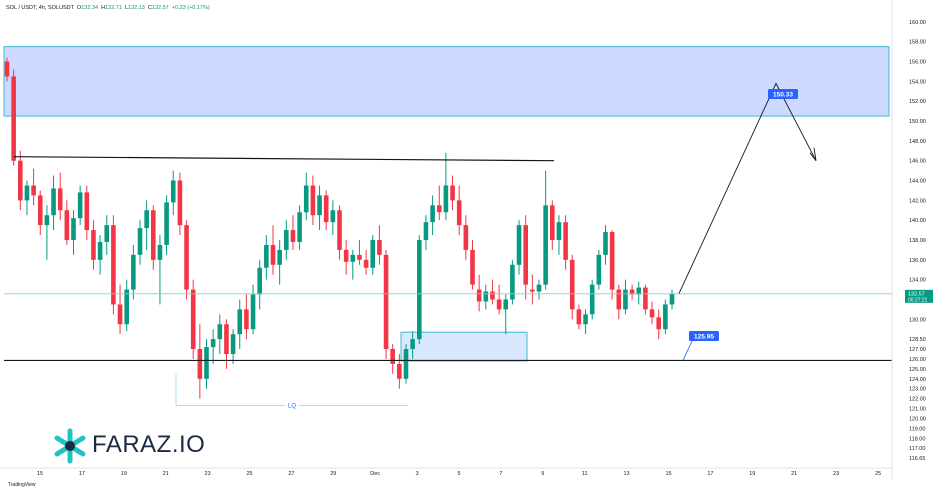  Describe the element at coordinates (446, 81) in the screenshot. I see `supply-zone` at that location.